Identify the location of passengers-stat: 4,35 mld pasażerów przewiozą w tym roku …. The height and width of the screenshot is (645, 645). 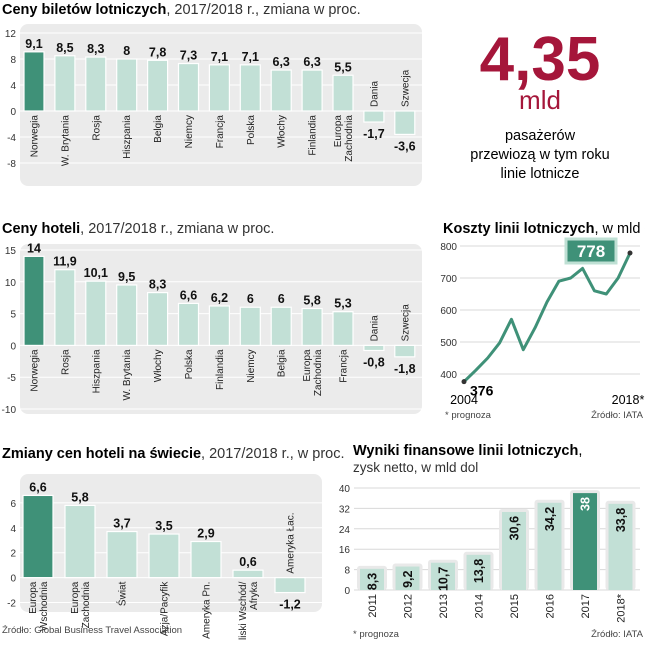
(539, 103).